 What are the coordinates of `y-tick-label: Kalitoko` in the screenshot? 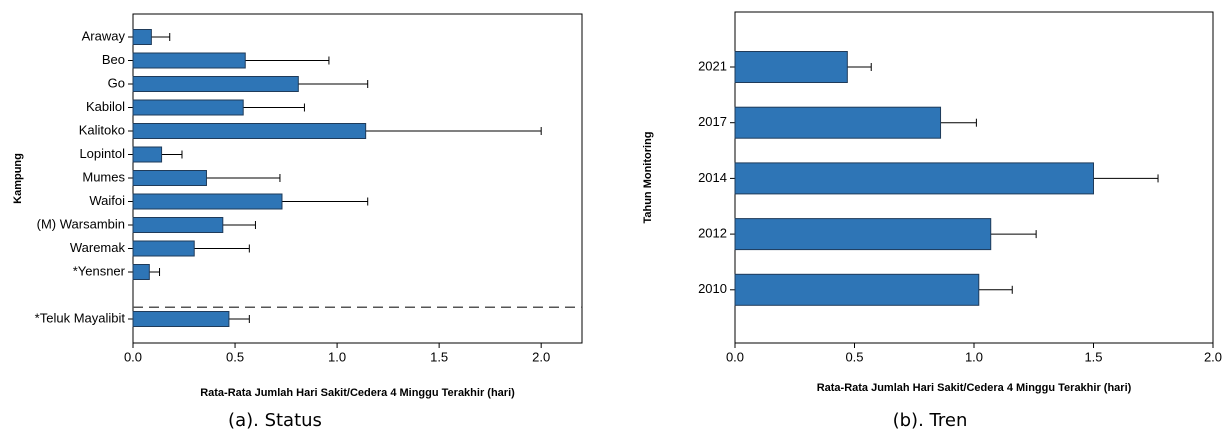 It's located at (102, 129).